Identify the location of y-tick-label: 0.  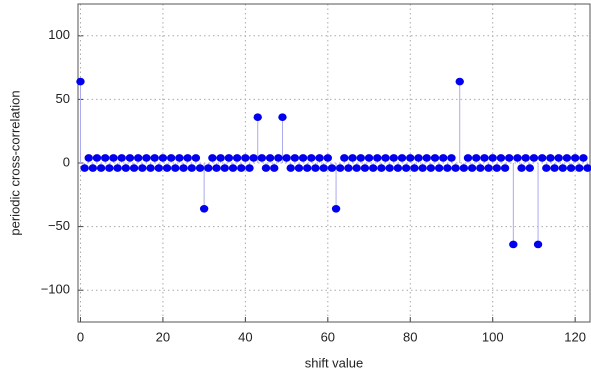
(66, 161).